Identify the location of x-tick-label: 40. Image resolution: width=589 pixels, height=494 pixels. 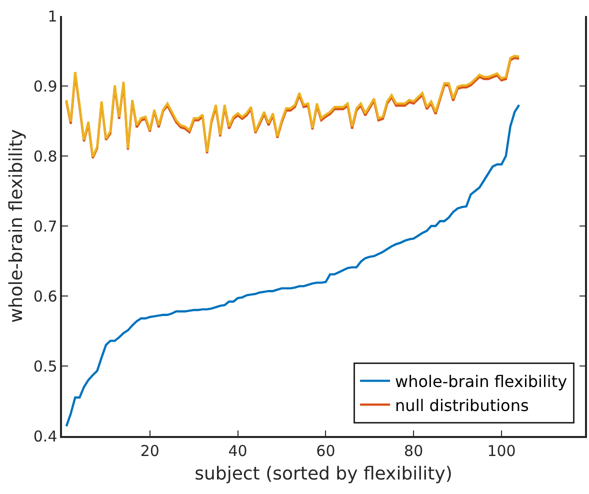
(238, 451).